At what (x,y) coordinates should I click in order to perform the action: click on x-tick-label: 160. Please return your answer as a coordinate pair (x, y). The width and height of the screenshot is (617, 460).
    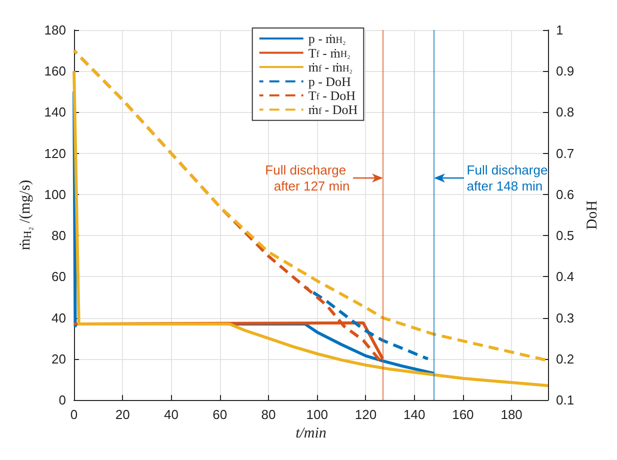
    Looking at the image, I should click on (463, 414).